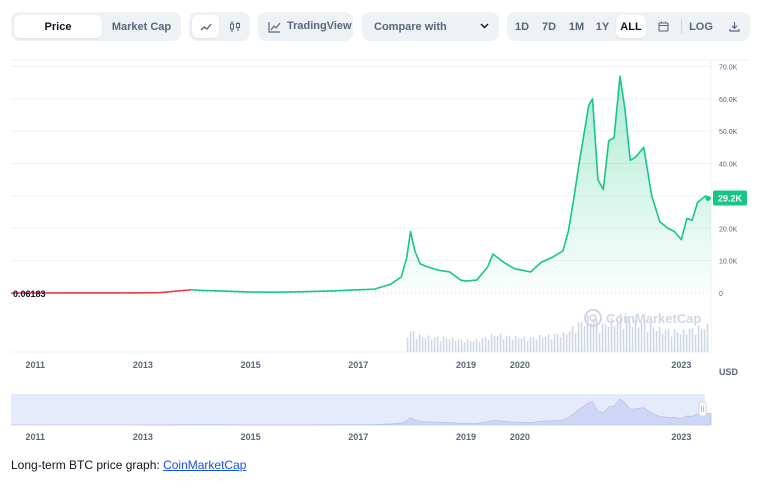  I want to click on y-tick-label: 60.0K, so click(728, 100).